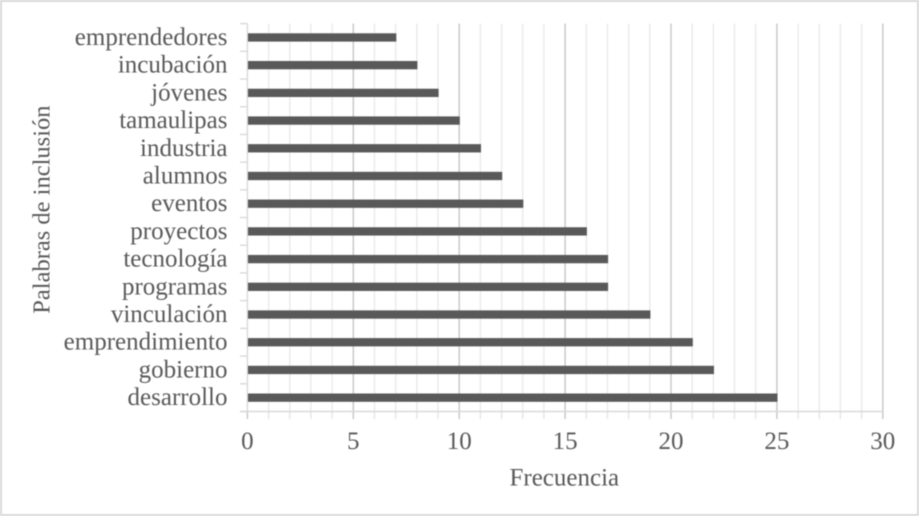 This screenshot has height=516, width=919. I want to click on svg-text: Palabras de inclusión, so click(42, 209).